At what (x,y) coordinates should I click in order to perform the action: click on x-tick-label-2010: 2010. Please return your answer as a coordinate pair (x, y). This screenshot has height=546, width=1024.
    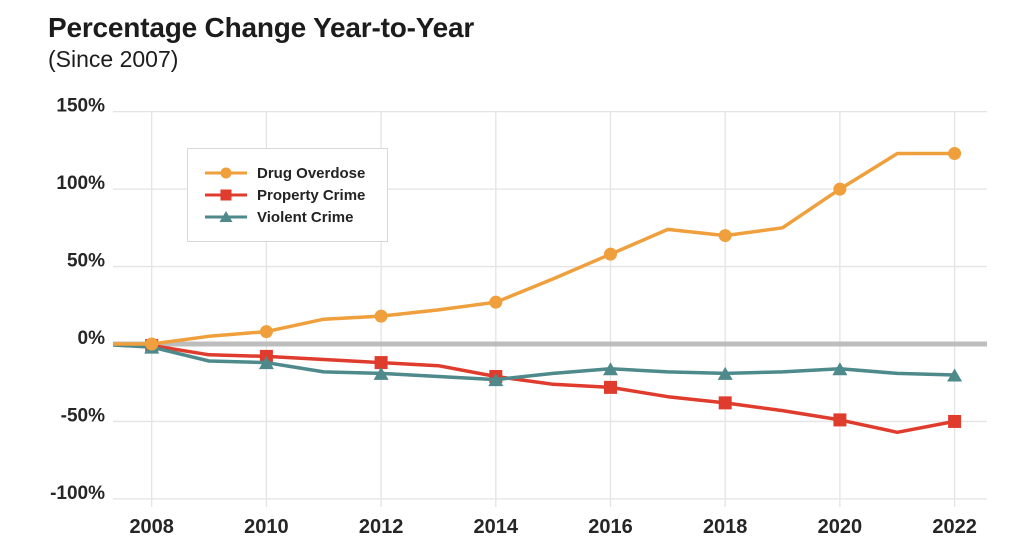
    Looking at the image, I should click on (266, 527).